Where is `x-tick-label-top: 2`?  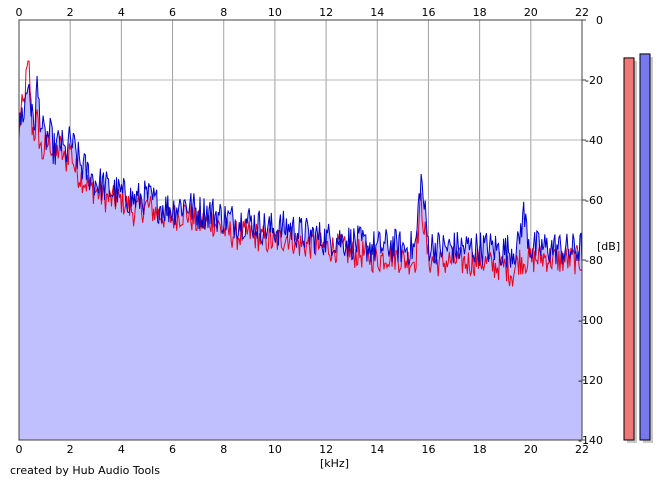 x-tick-label-top: 2 is located at coordinates (70, 12).